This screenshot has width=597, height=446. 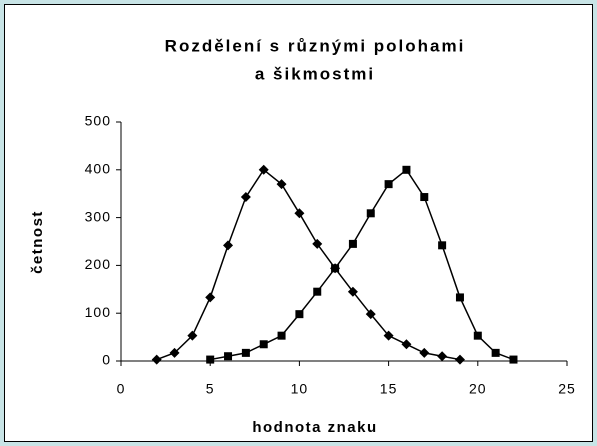 I want to click on chart-title: Rozdělení s různými polohami, so click(x=315, y=45).